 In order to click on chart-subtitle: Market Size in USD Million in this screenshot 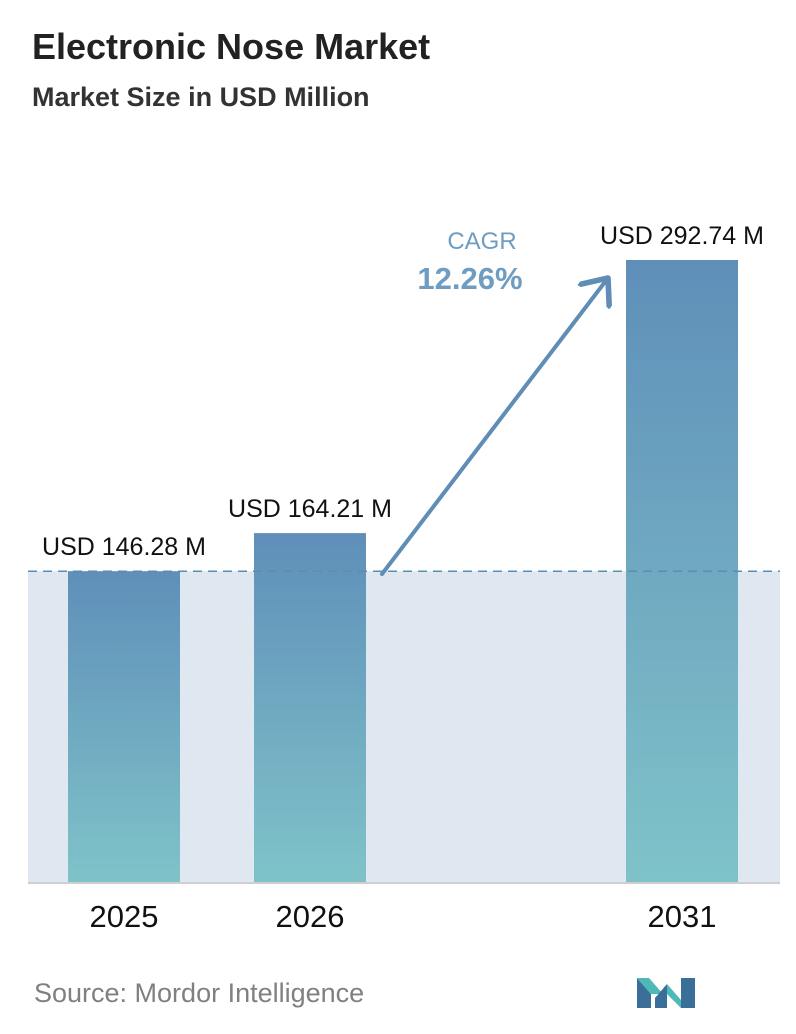, I will do `click(201, 97)`.